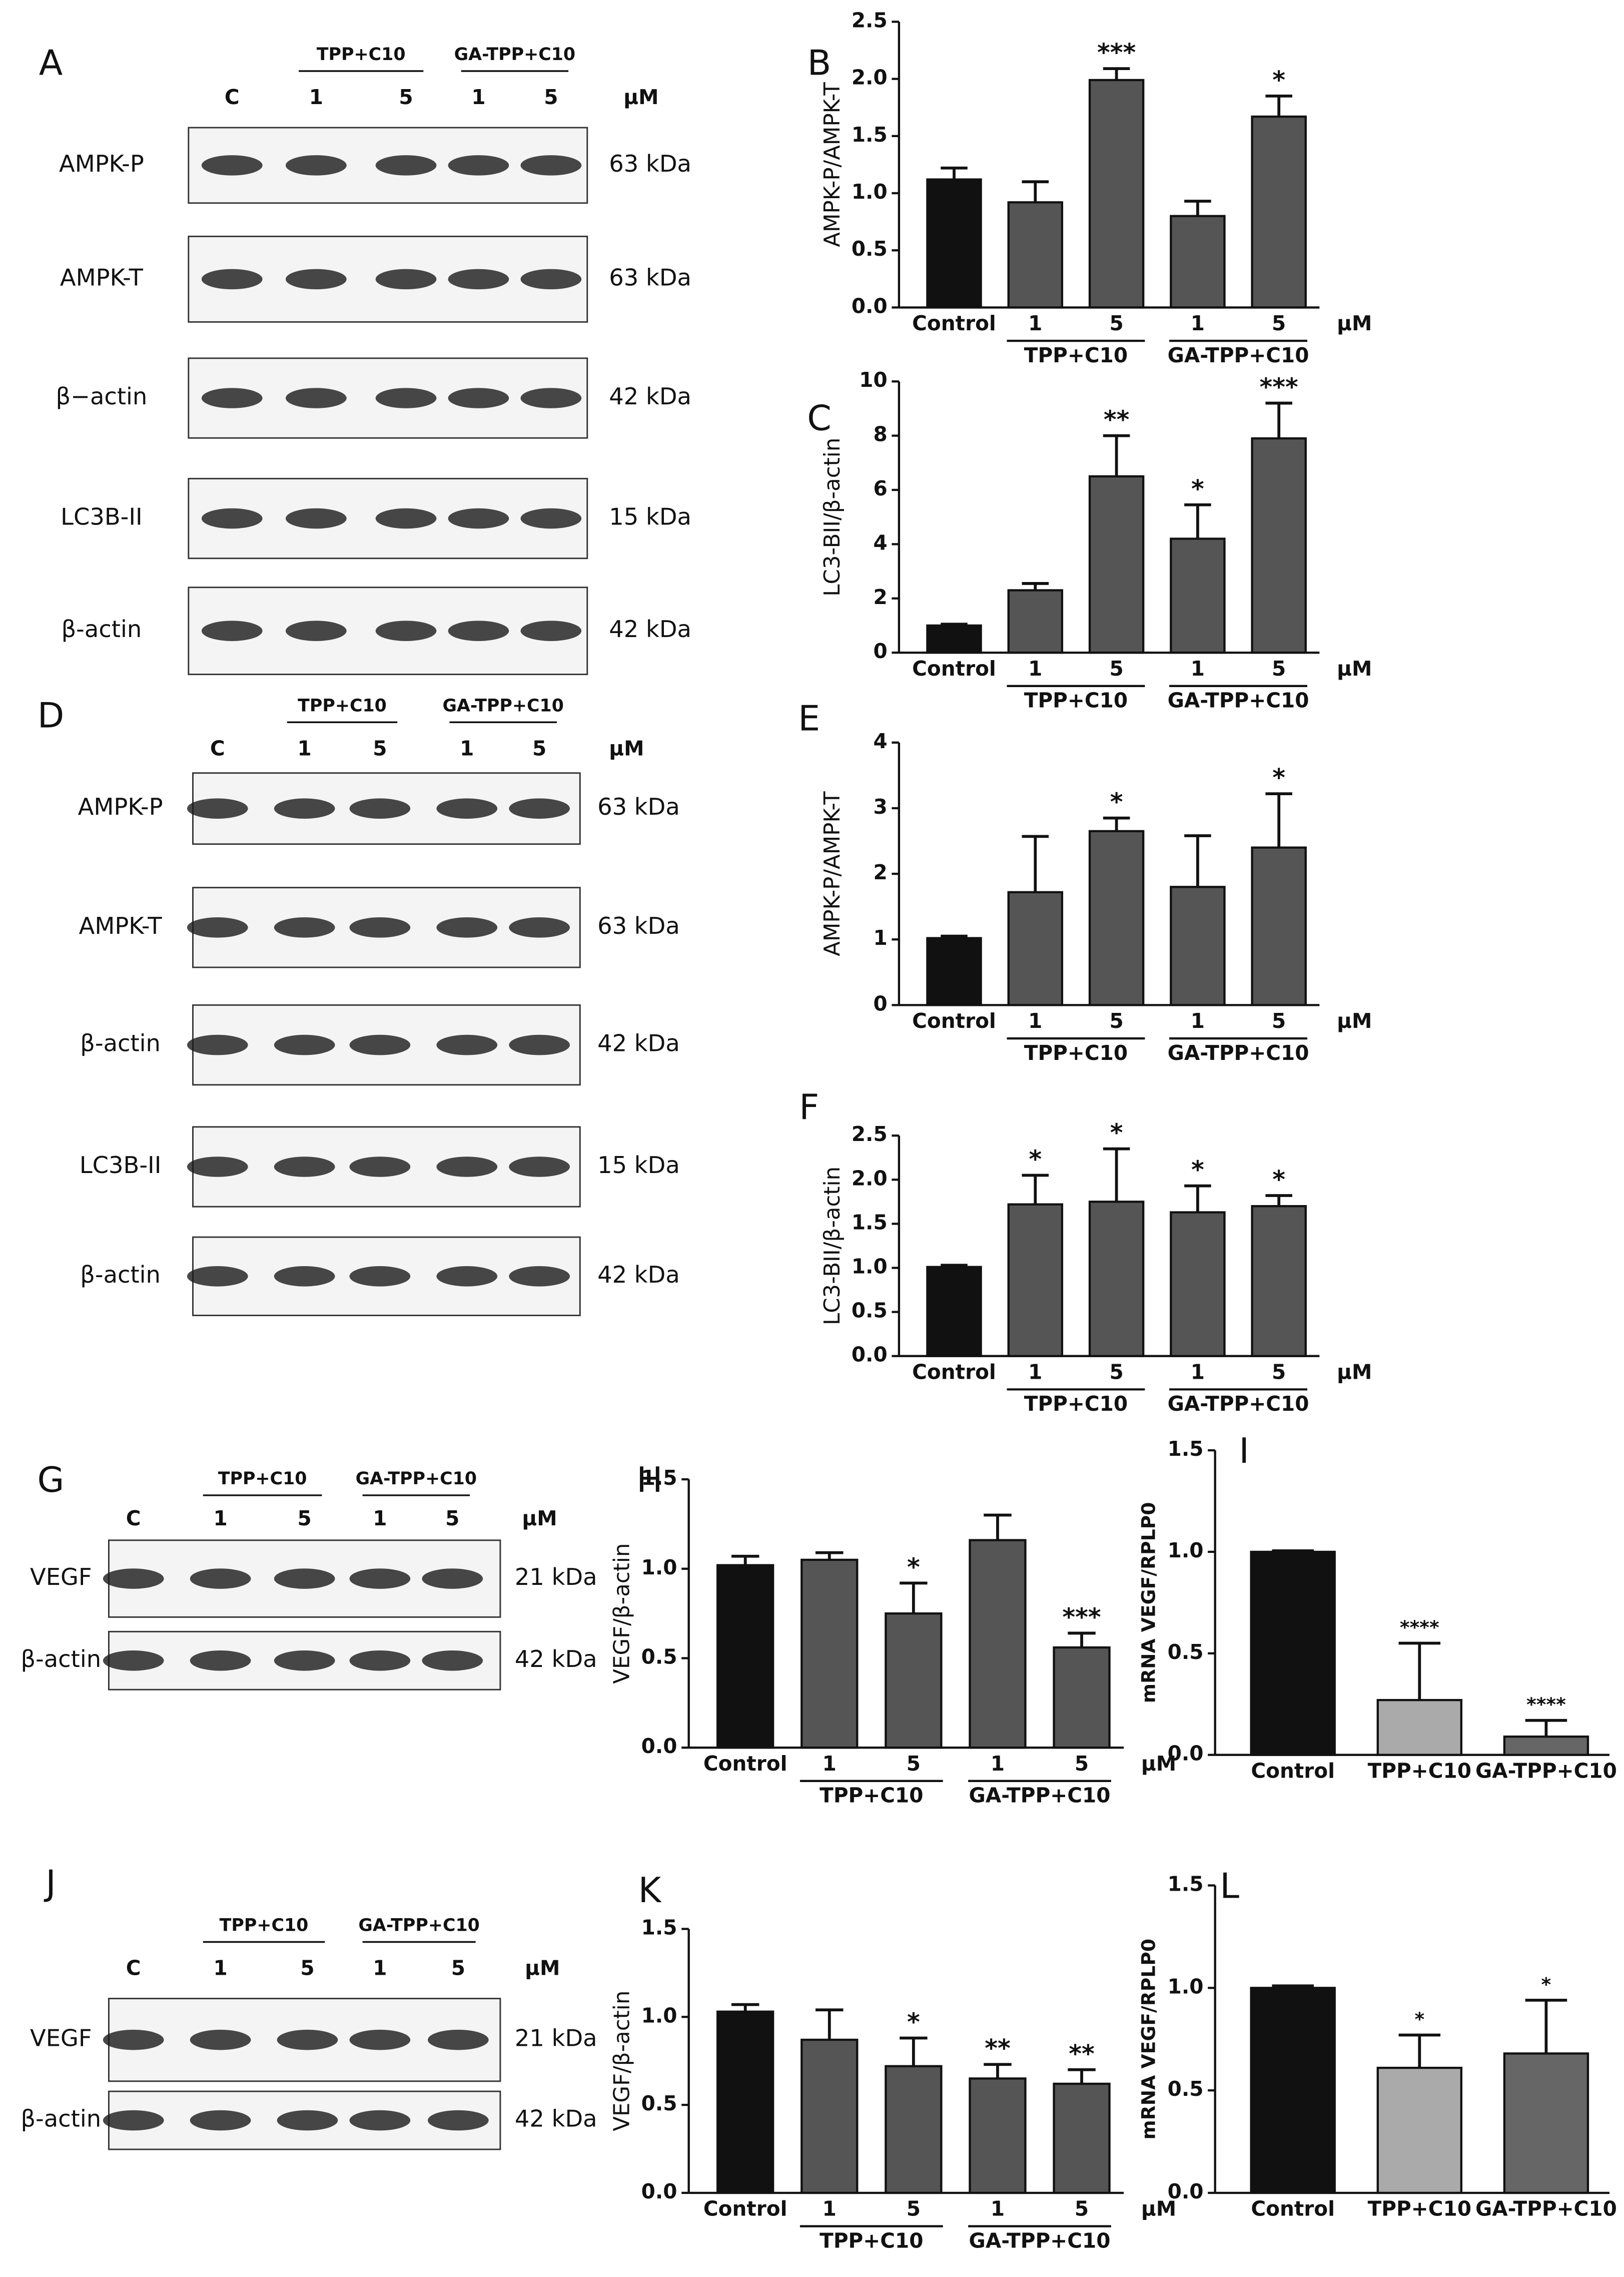 The height and width of the screenshot is (2277, 1624). What do you see at coordinates (1244, 1451) in the screenshot?
I see `panel-label: I` at bounding box center [1244, 1451].